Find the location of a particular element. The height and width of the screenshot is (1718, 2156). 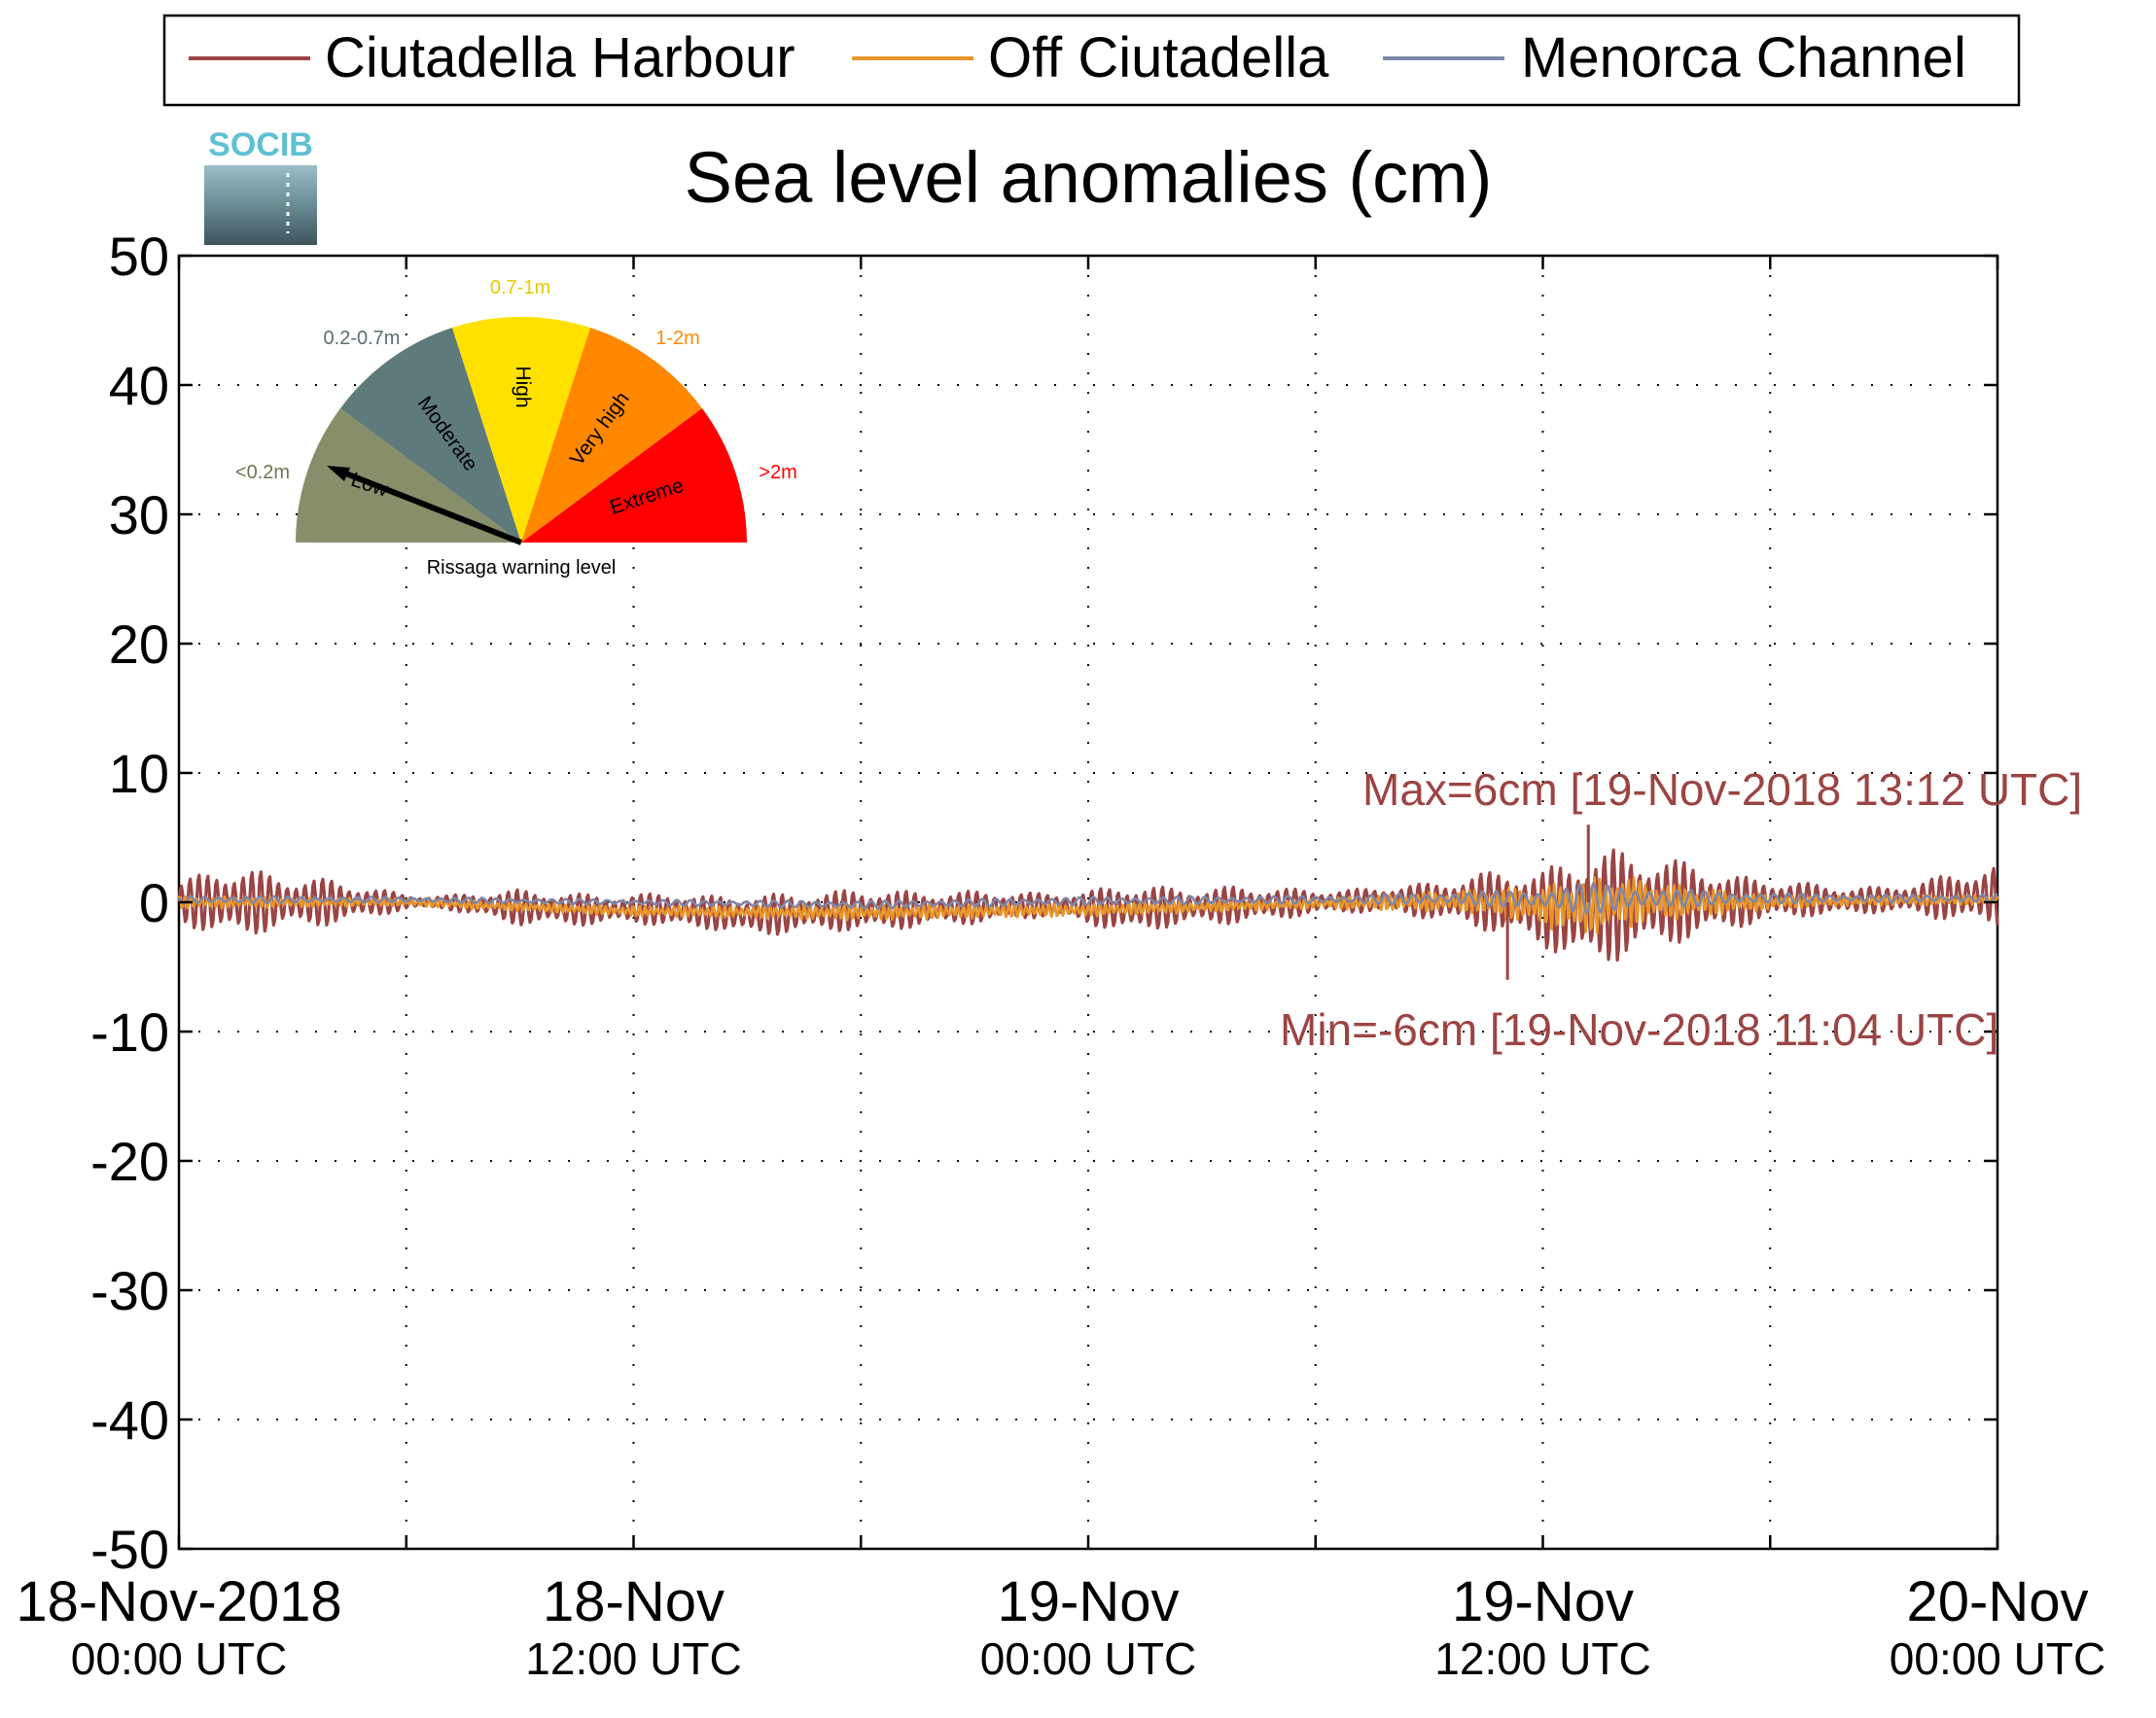

legend-box is located at coordinates (1091, 60).